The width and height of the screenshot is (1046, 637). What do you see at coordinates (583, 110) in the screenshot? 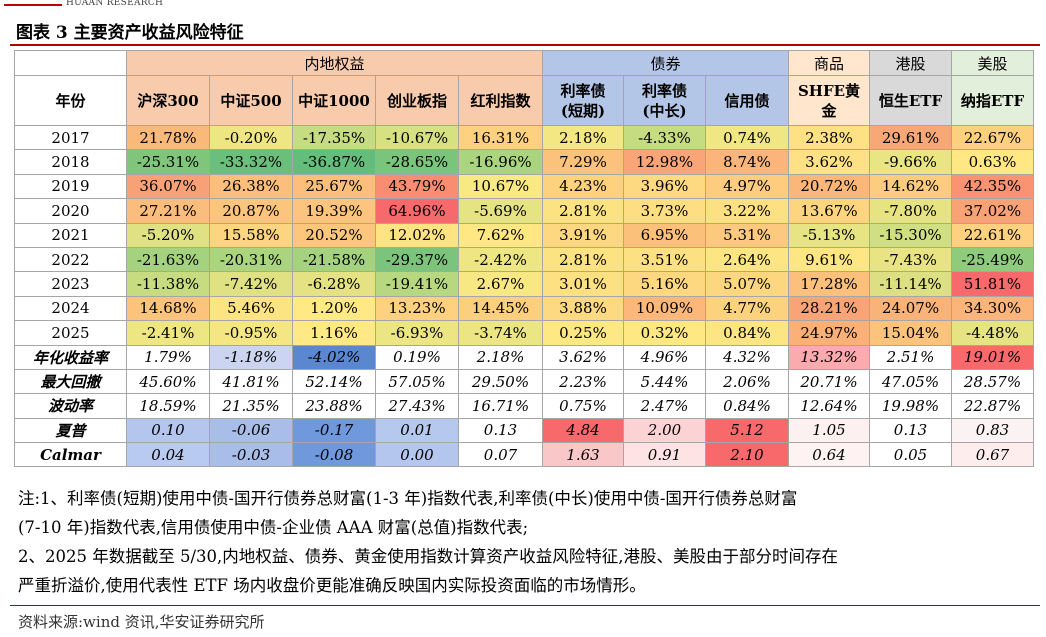
I see `header-rate-short-line2: (短期)` at bounding box center [583, 110].